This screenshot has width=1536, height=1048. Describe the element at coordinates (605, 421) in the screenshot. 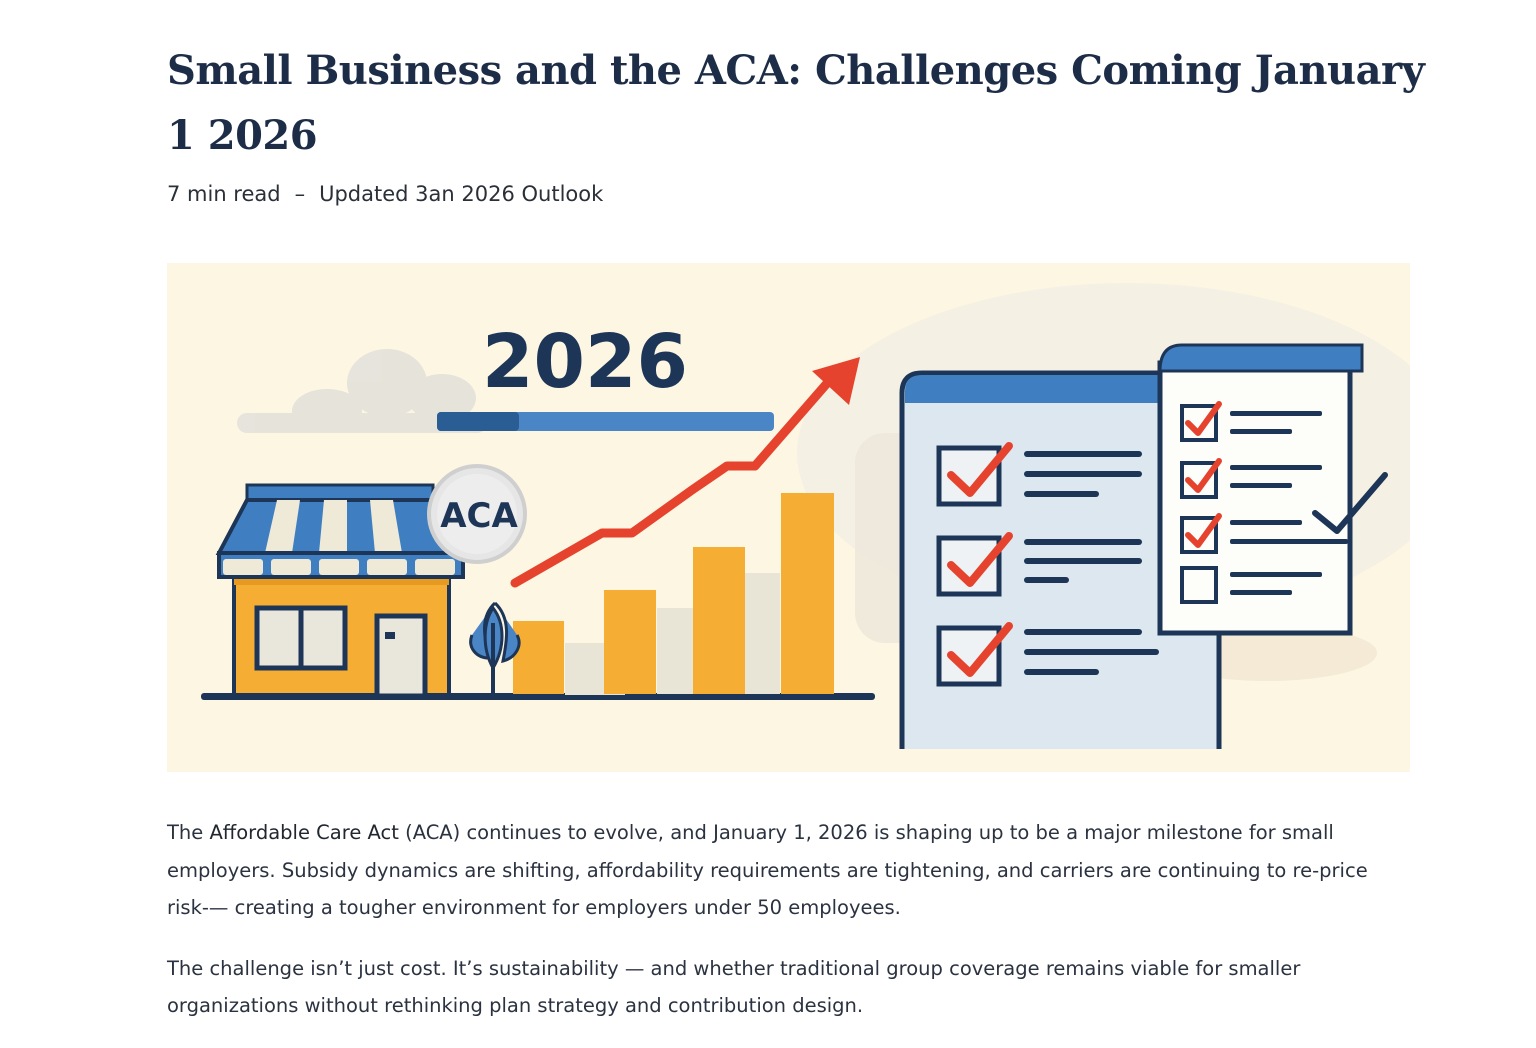

I see `progress-bar-track` at that location.